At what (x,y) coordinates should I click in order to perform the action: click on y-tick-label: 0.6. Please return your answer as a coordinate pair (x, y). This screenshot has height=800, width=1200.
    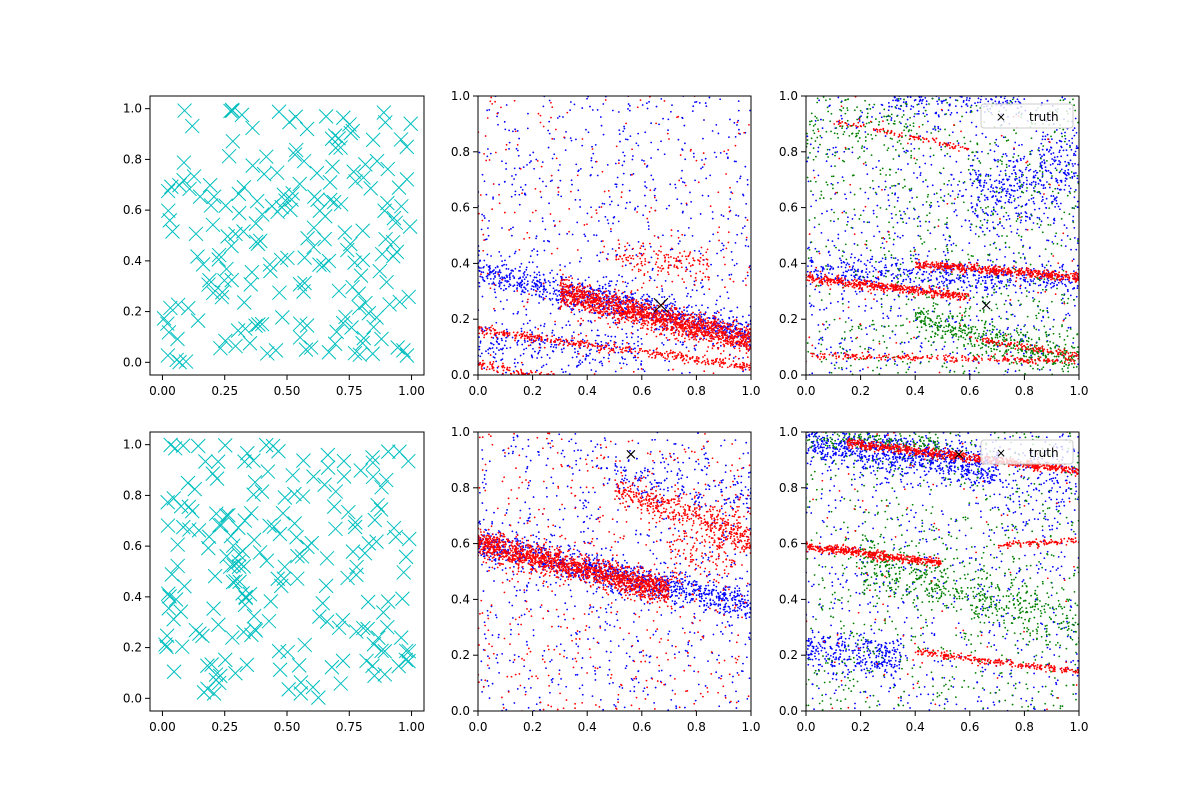
    Looking at the image, I should click on (460, 208).